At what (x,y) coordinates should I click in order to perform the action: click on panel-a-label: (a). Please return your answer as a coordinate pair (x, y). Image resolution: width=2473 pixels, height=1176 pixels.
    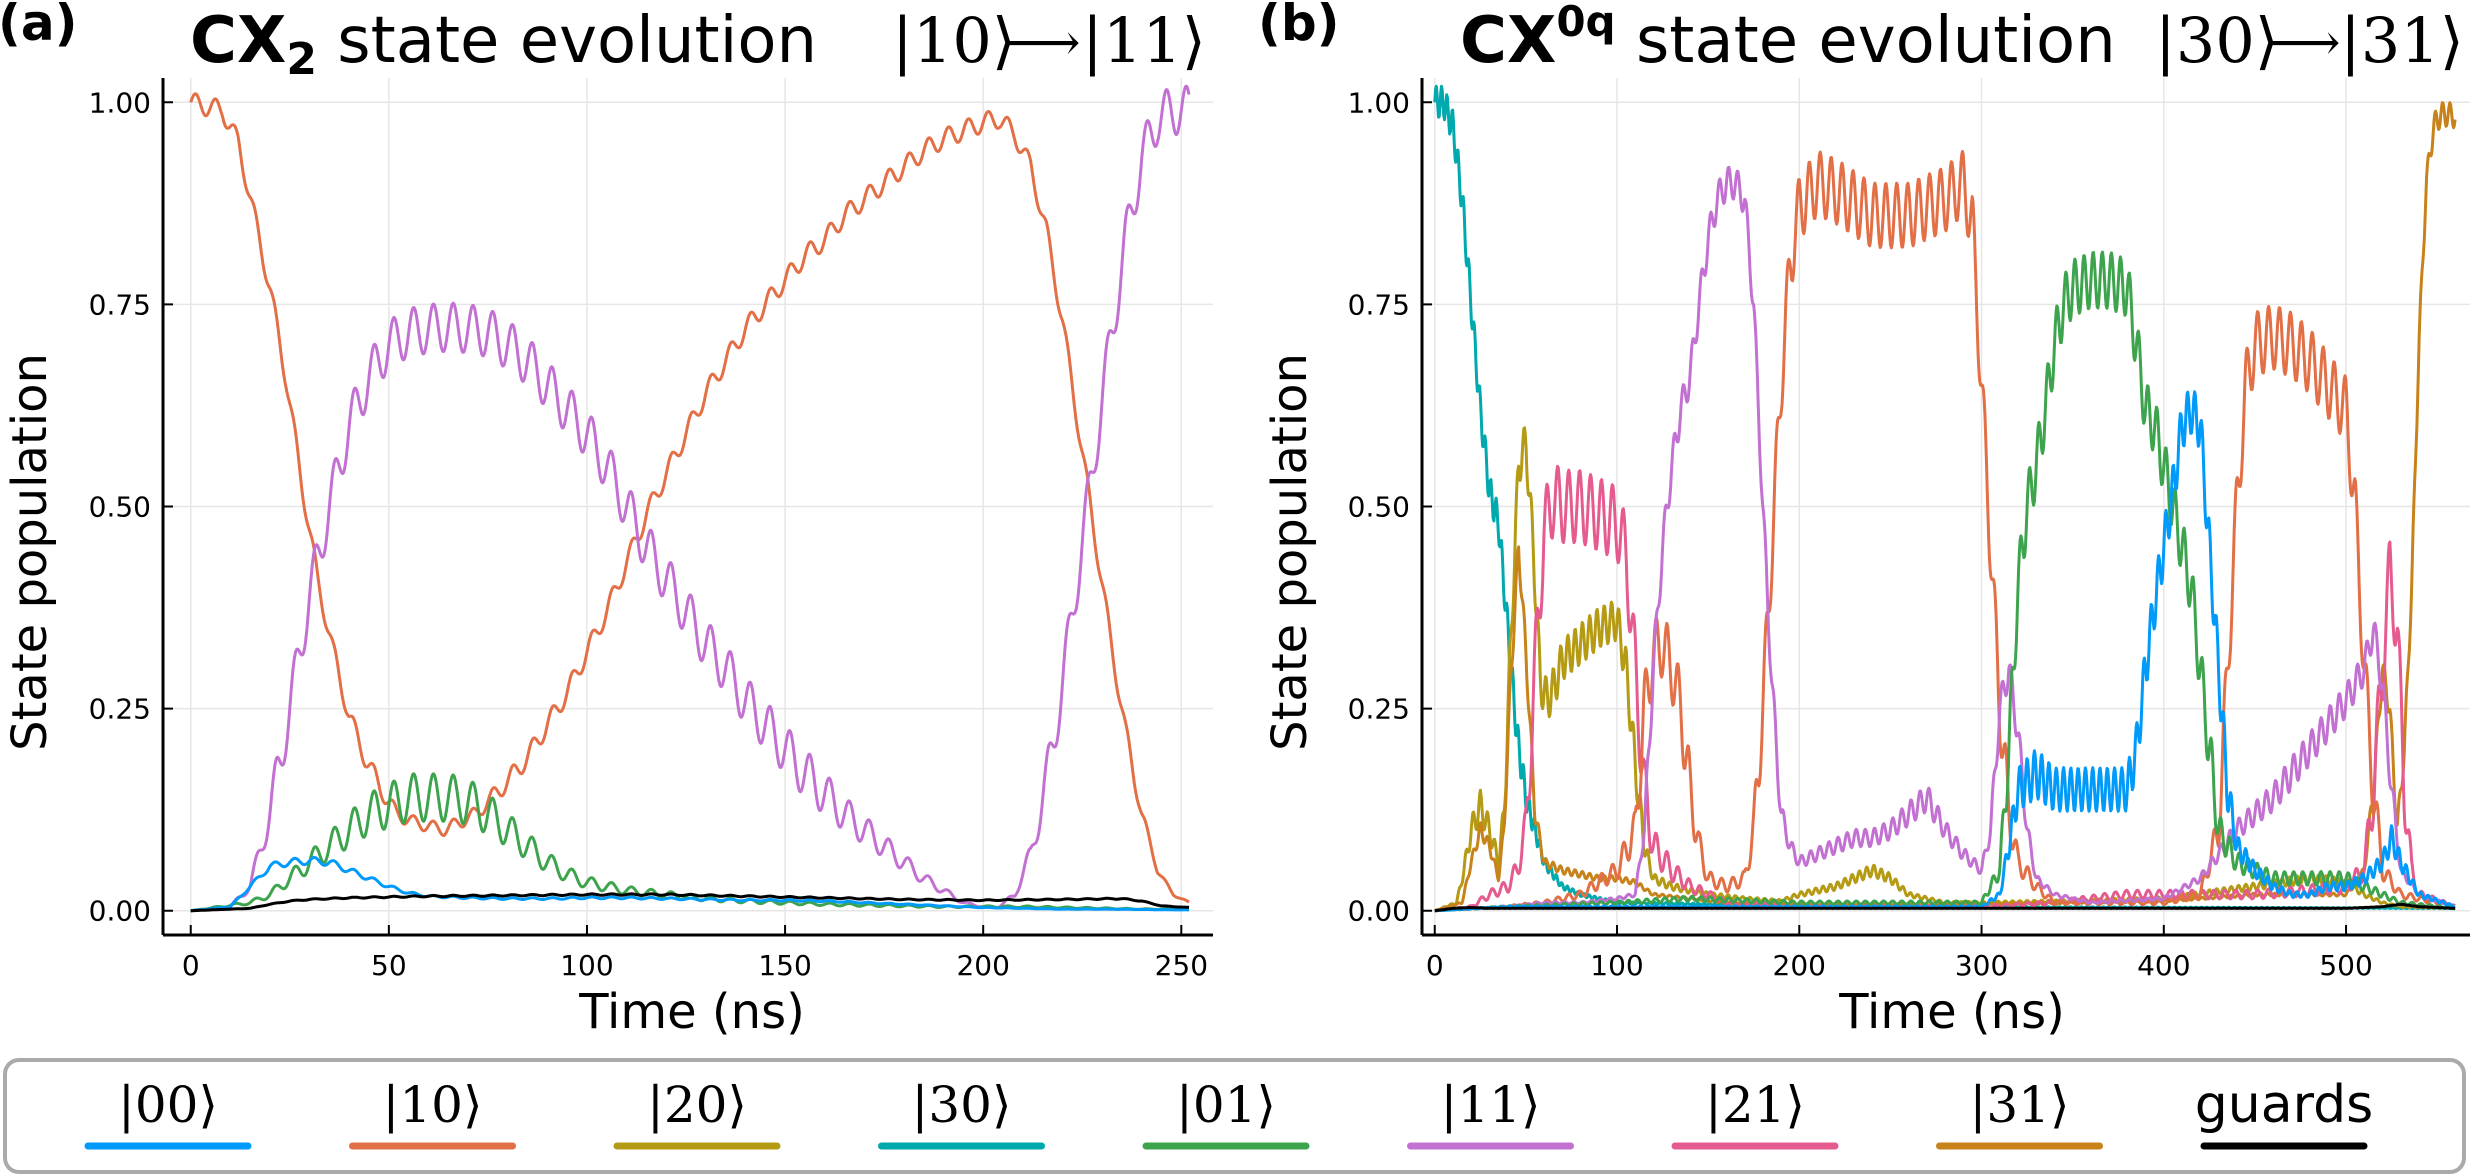
    Looking at the image, I should click on (38, 26).